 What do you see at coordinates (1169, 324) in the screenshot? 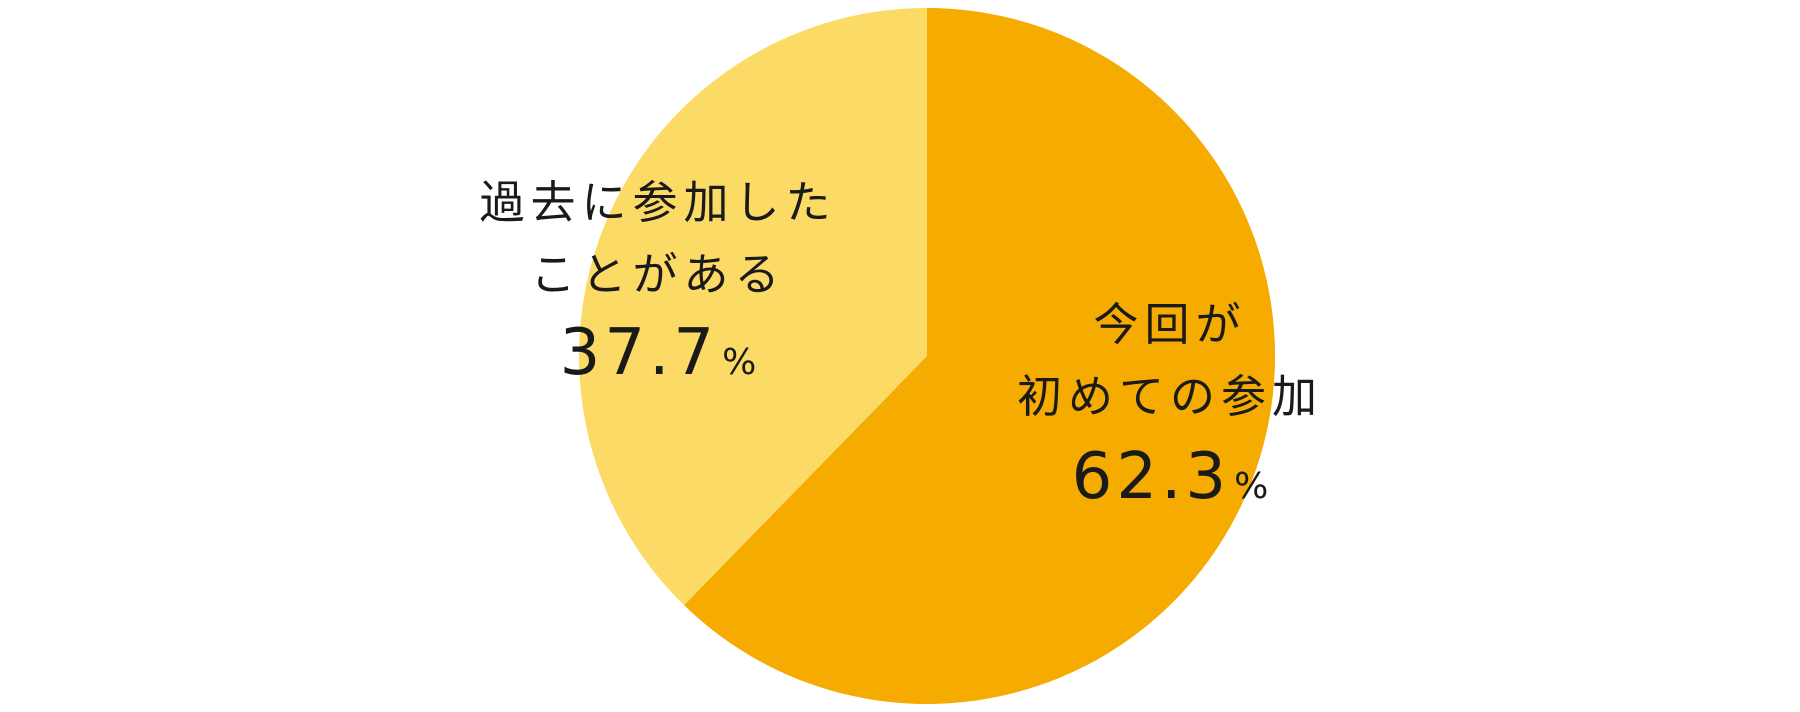
I see `slice-0-label-line-1: 今回が` at bounding box center [1169, 324].